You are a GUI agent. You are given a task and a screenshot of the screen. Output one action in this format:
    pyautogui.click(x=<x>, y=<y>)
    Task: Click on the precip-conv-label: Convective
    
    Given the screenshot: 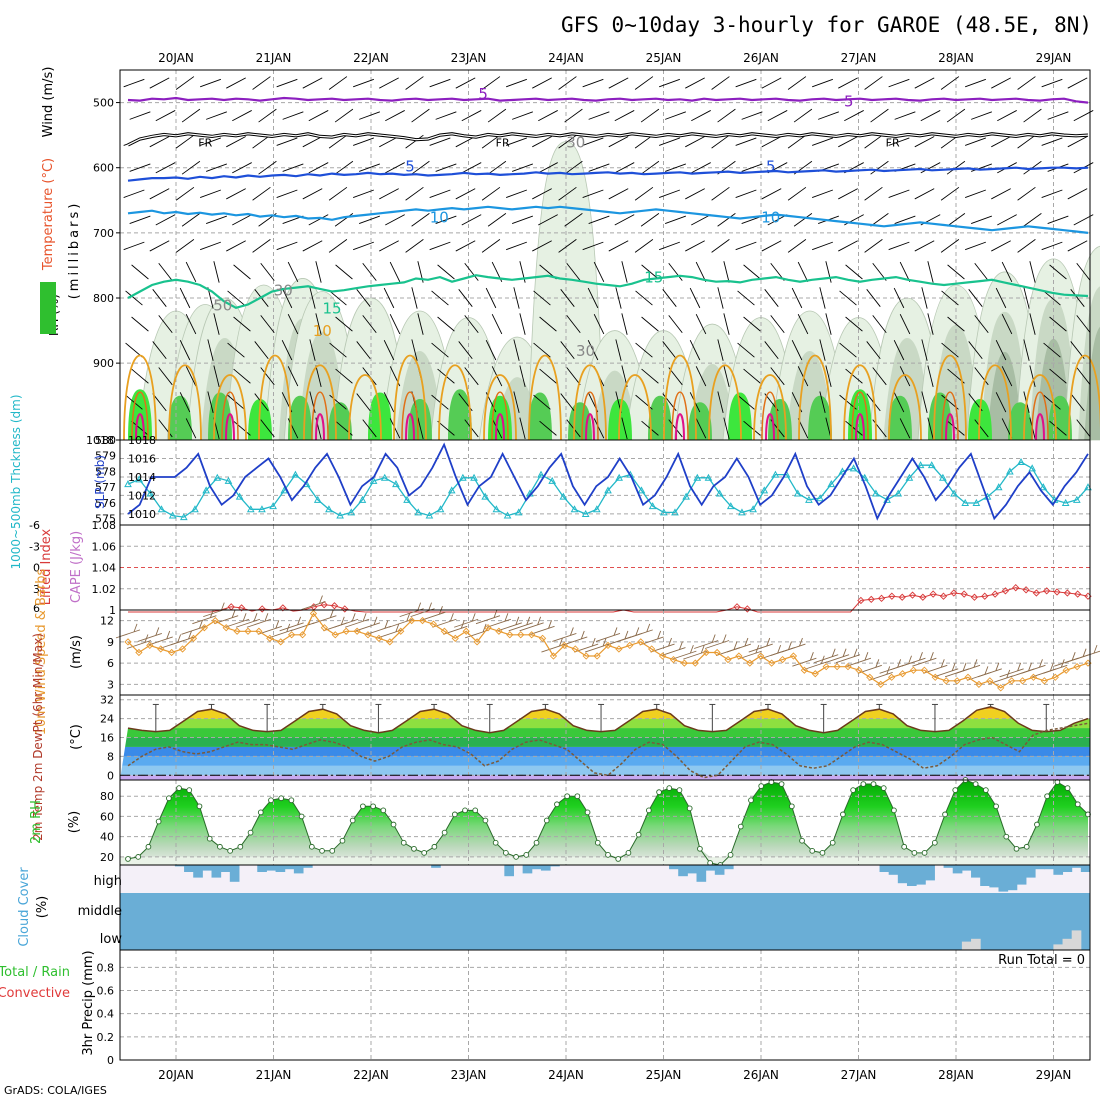 What is the action you would take?
    pyautogui.click(x=35, y=993)
    